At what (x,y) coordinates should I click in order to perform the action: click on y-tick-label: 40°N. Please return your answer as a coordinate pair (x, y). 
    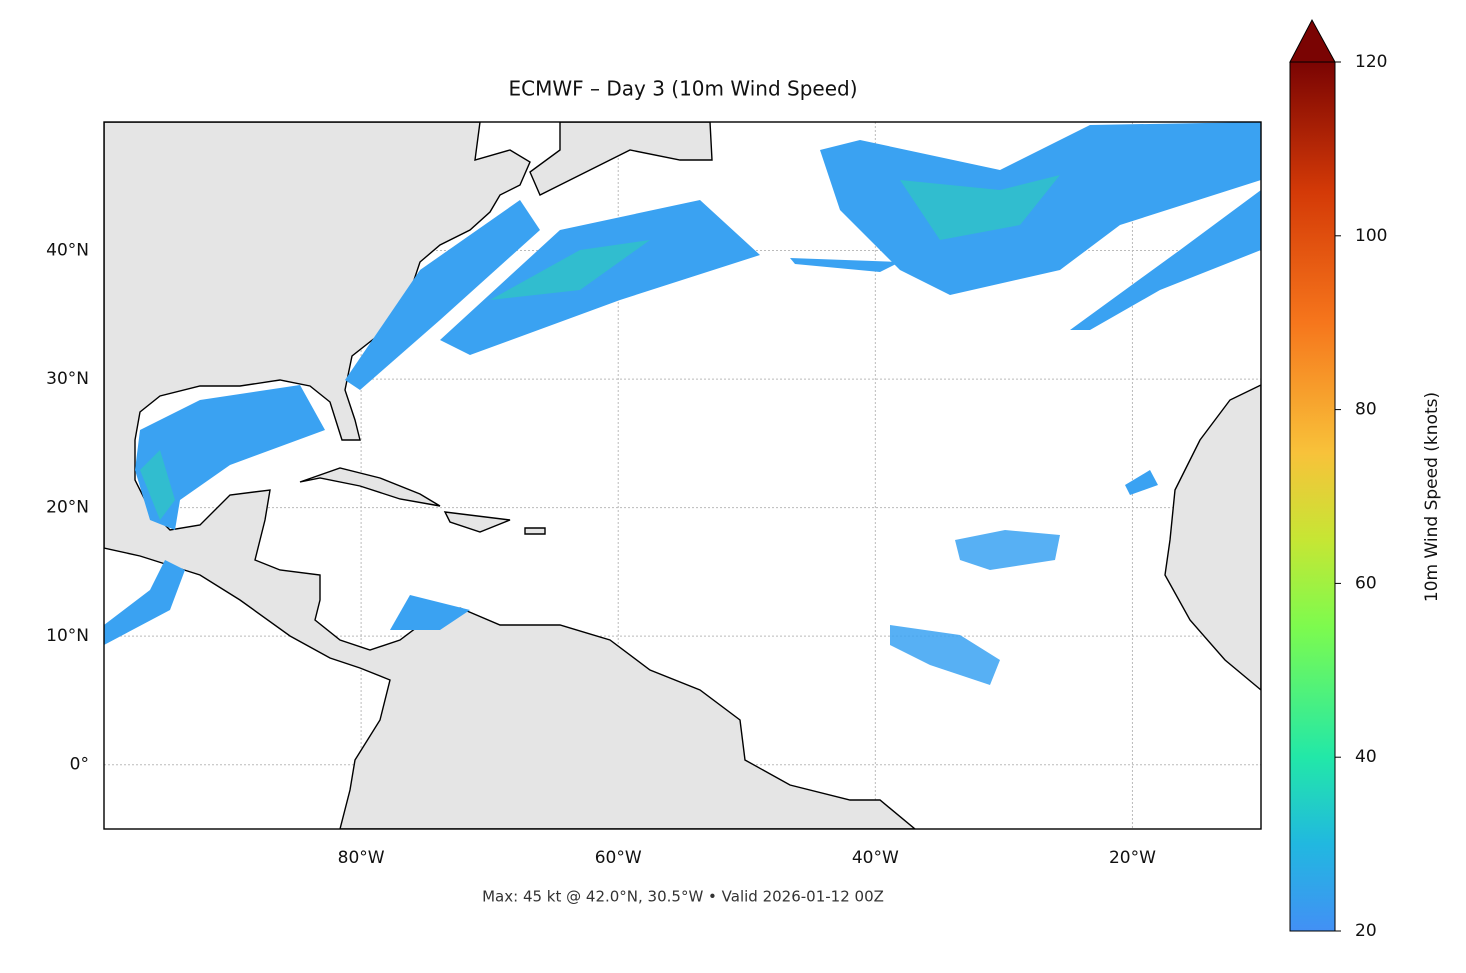
    Looking at the image, I should click on (67, 251).